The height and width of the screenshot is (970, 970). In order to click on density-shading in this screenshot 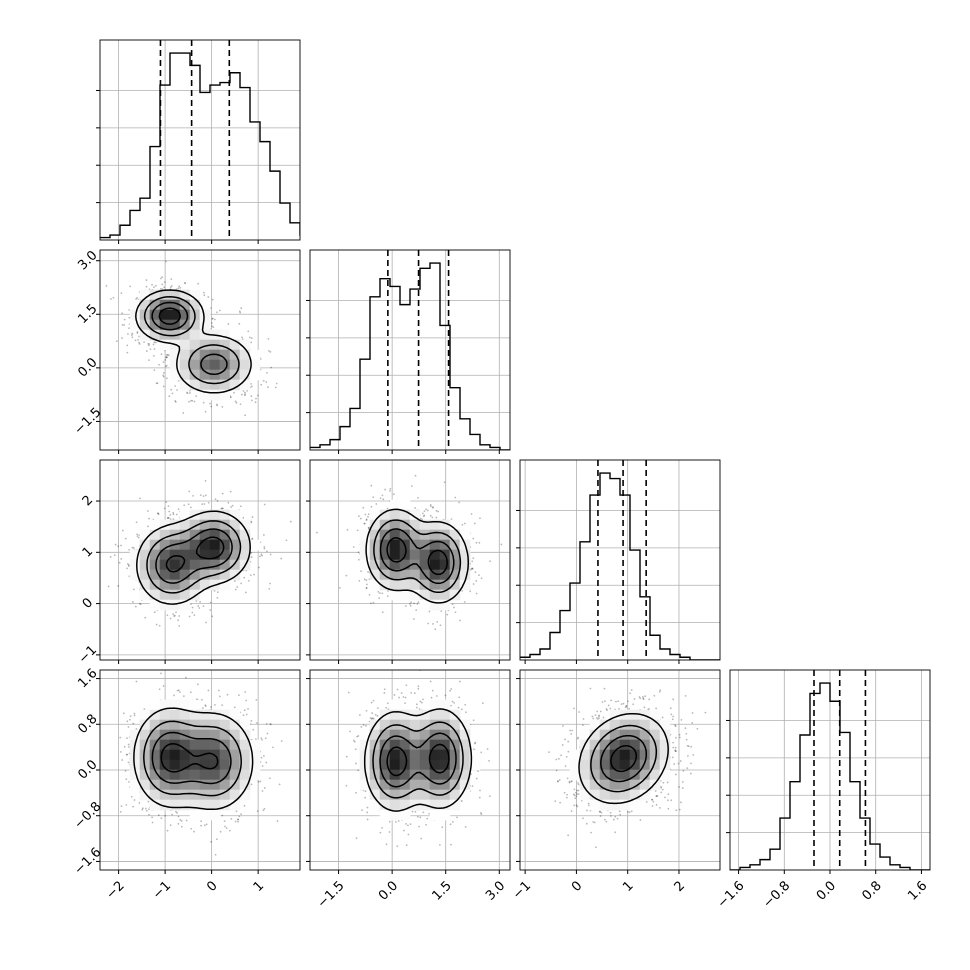, I will do `click(415, 555)`.